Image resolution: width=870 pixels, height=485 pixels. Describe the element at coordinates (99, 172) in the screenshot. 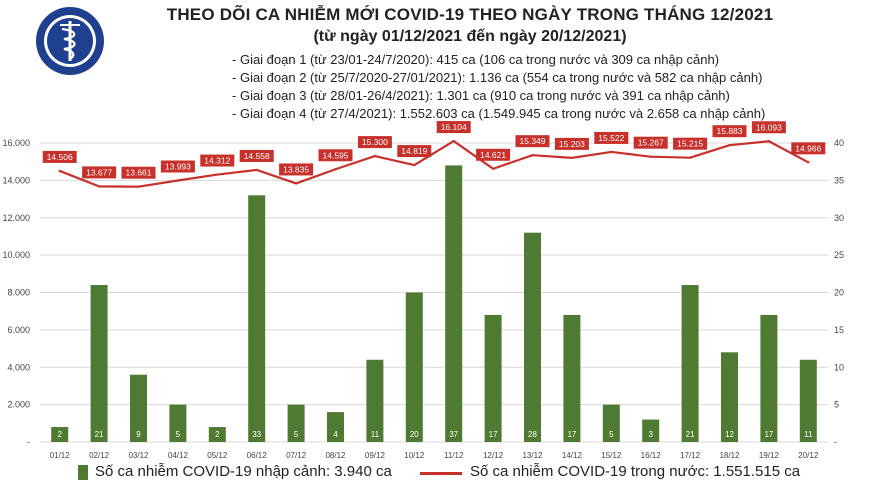

I see `line-data-label: 13.677` at that location.